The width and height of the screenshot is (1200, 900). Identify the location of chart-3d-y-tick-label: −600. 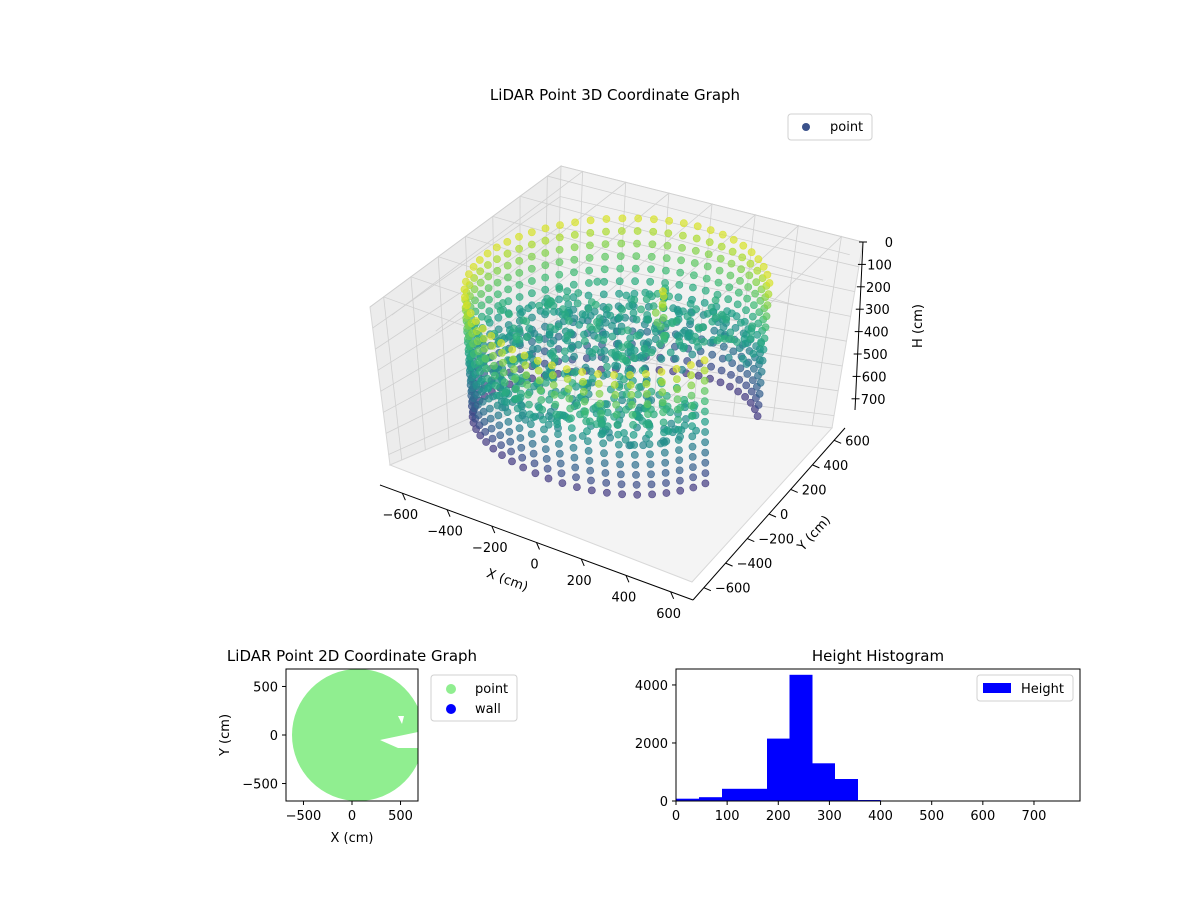
(733, 589).